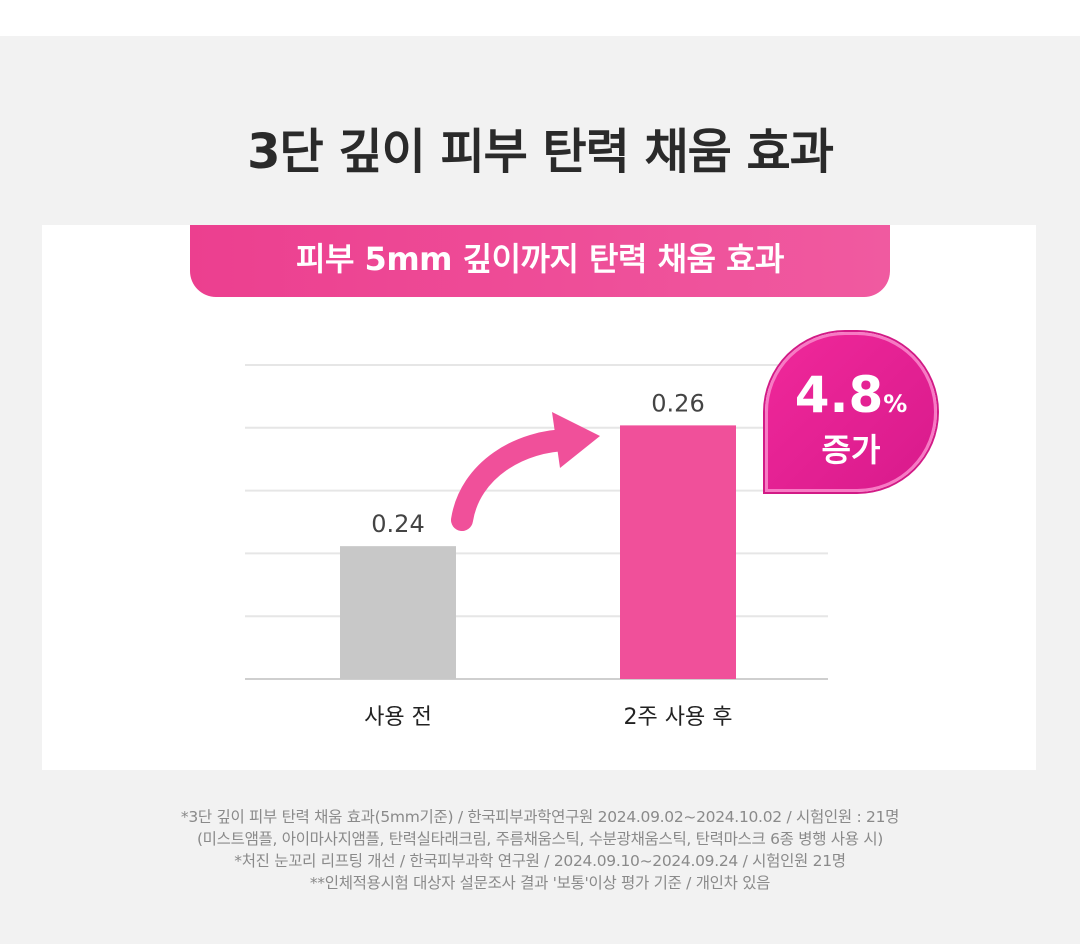  Describe the element at coordinates (678, 717) in the screenshot. I see `category-label: 2주 사용 후` at that location.